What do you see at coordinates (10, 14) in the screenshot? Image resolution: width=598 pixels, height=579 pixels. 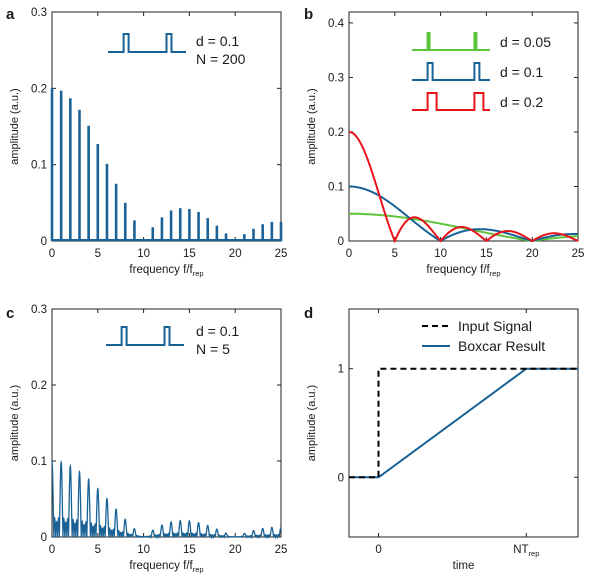 I see `panel-label-a: a` at bounding box center [10, 14].